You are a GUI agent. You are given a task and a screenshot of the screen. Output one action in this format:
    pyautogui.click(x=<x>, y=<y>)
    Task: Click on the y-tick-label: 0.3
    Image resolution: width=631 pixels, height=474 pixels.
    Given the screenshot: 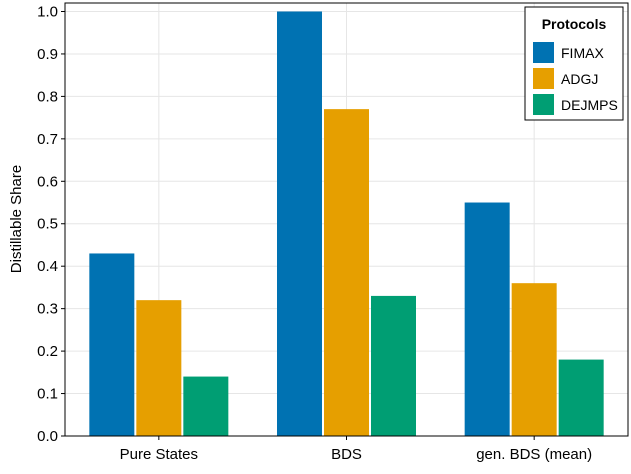 What is the action you would take?
    pyautogui.click(x=47, y=309)
    